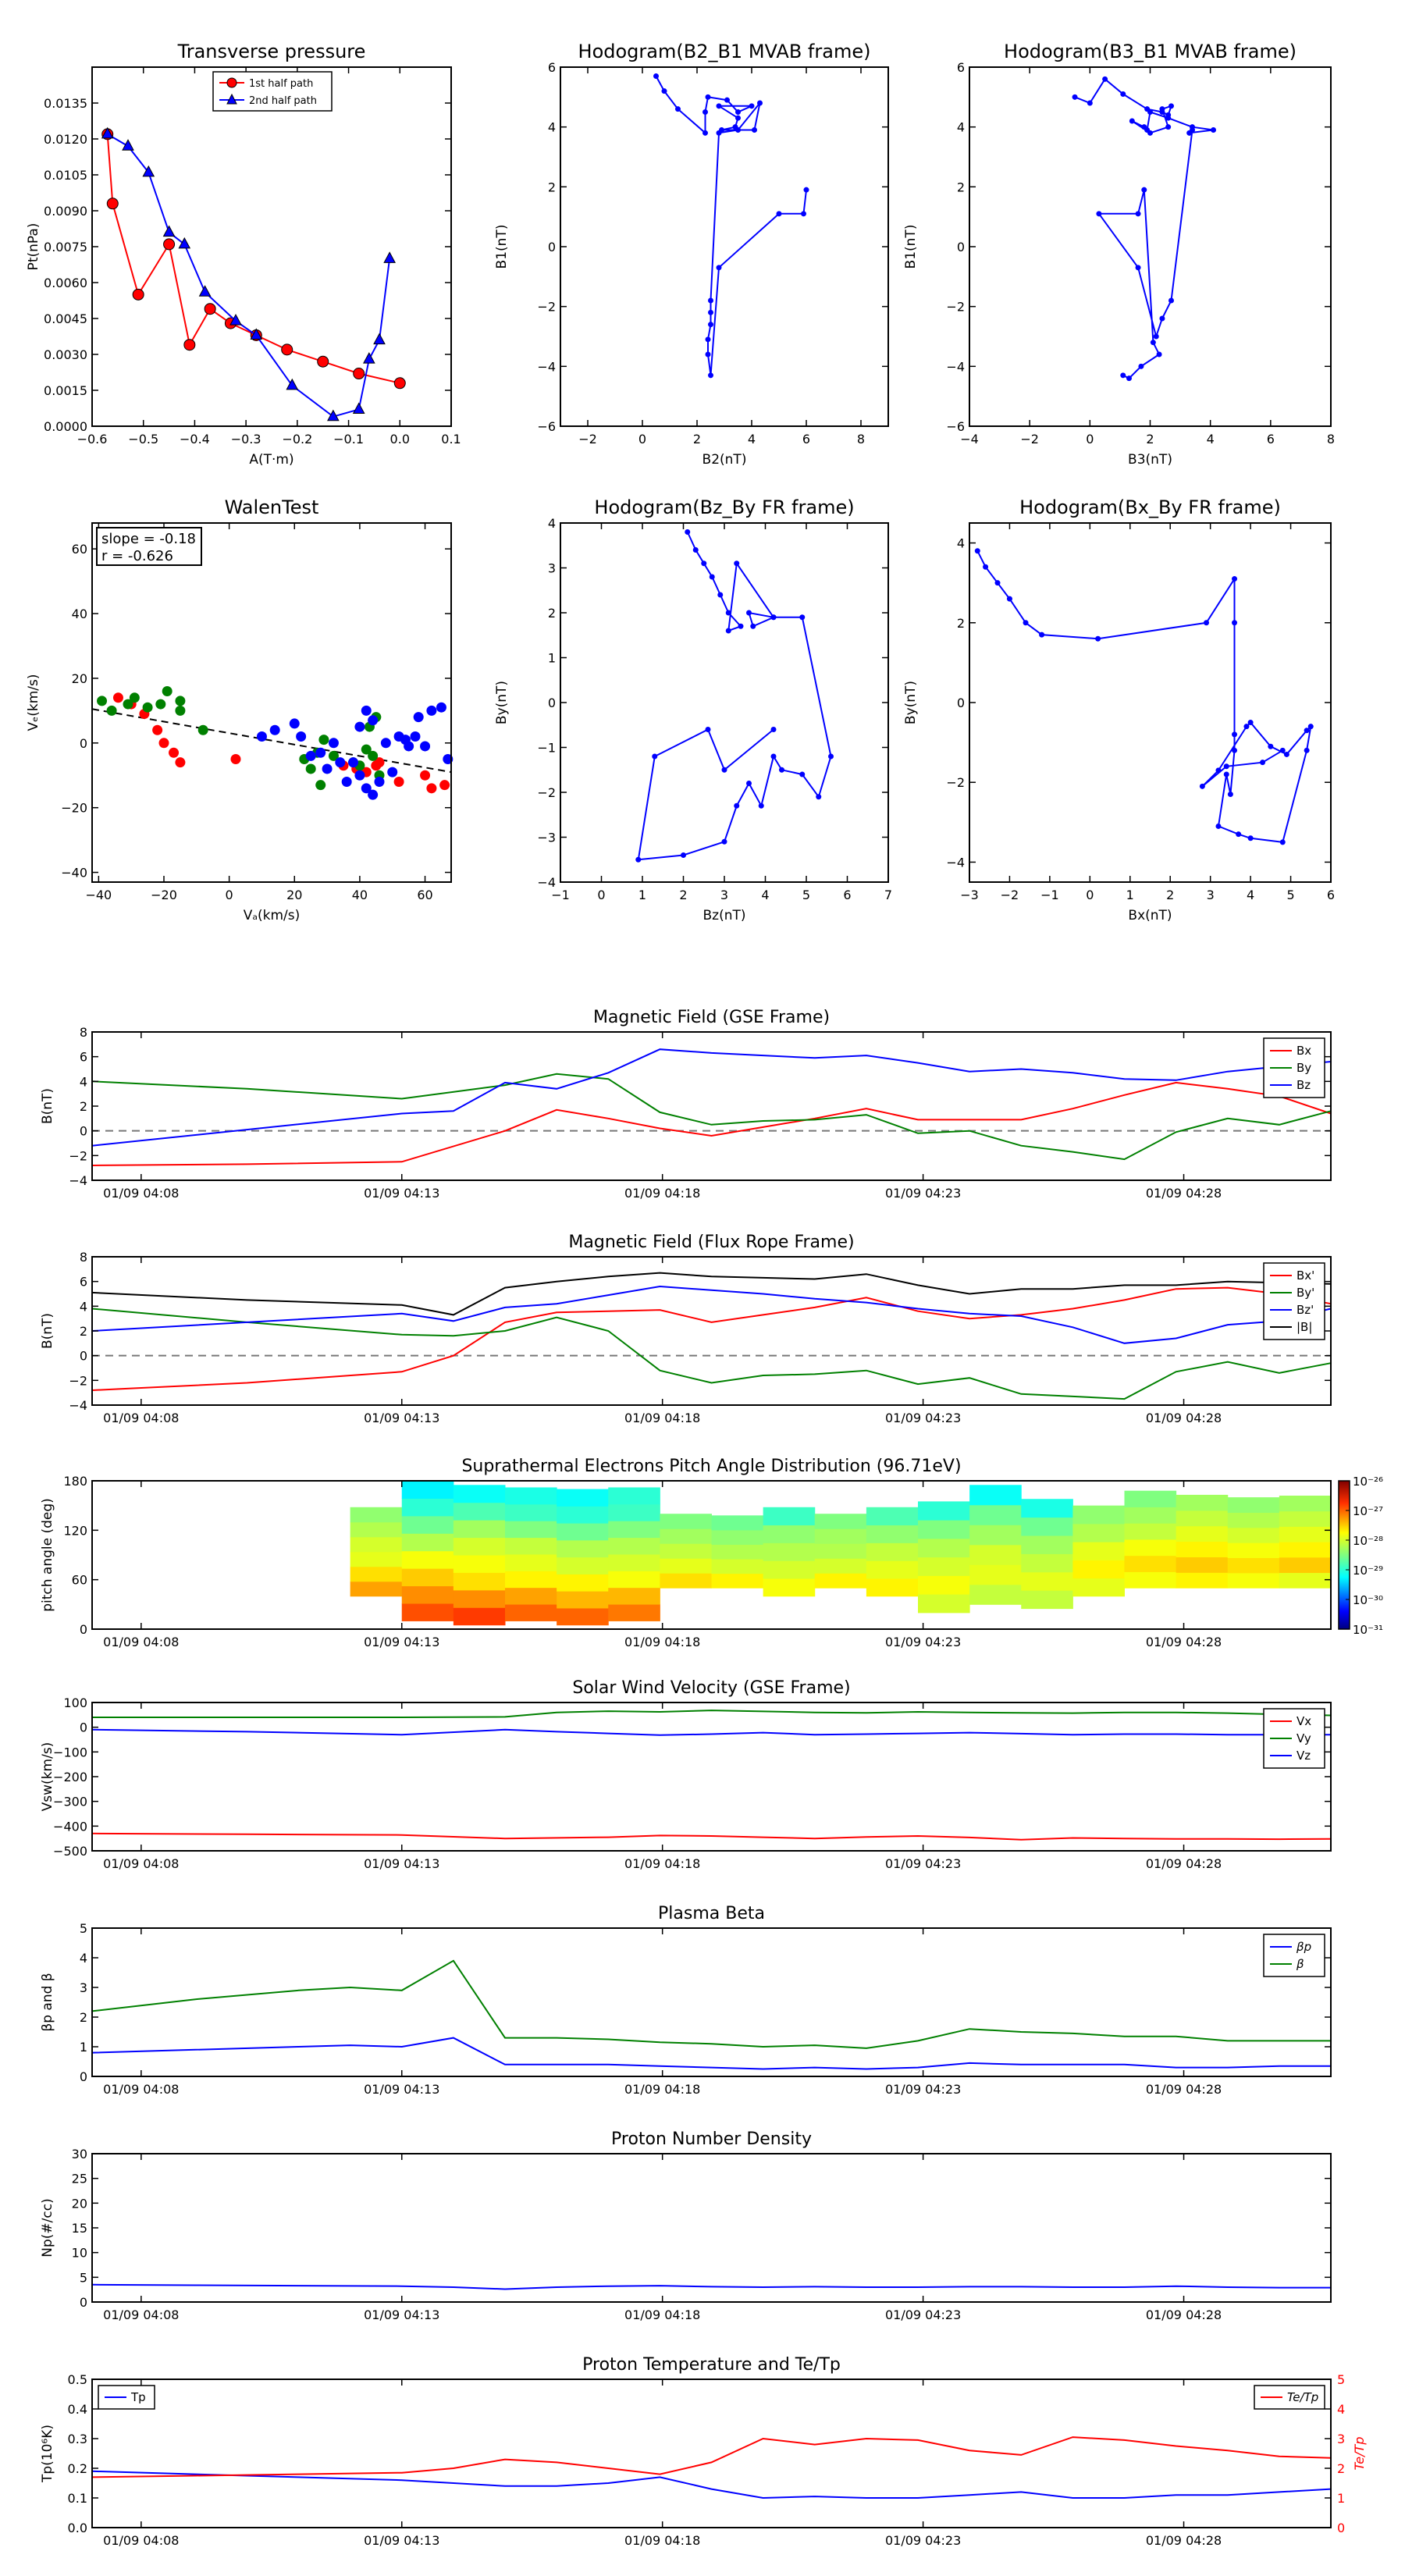  What do you see at coordinates (77, 2379) in the screenshot?
I see `tp-ytick-label: 0.5` at bounding box center [77, 2379].